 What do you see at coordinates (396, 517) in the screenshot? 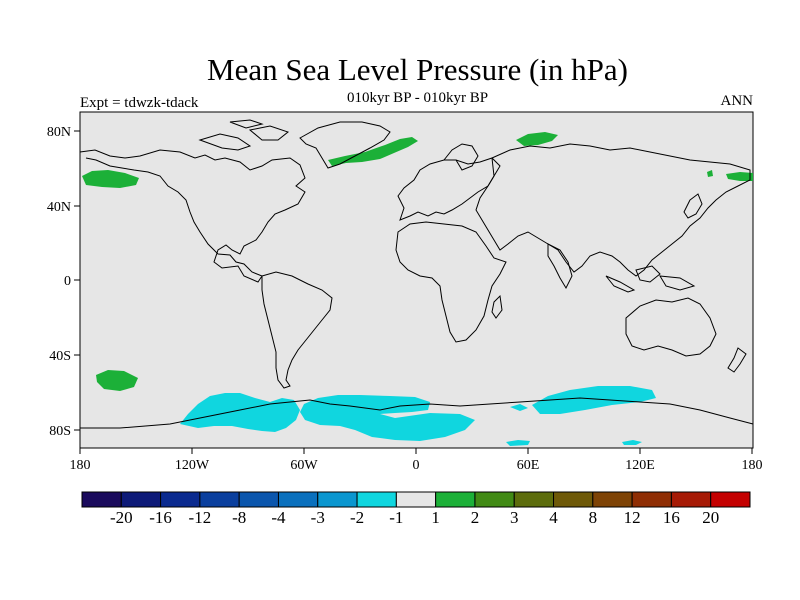
I see `colorbar-label: -1` at bounding box center [396, 517].